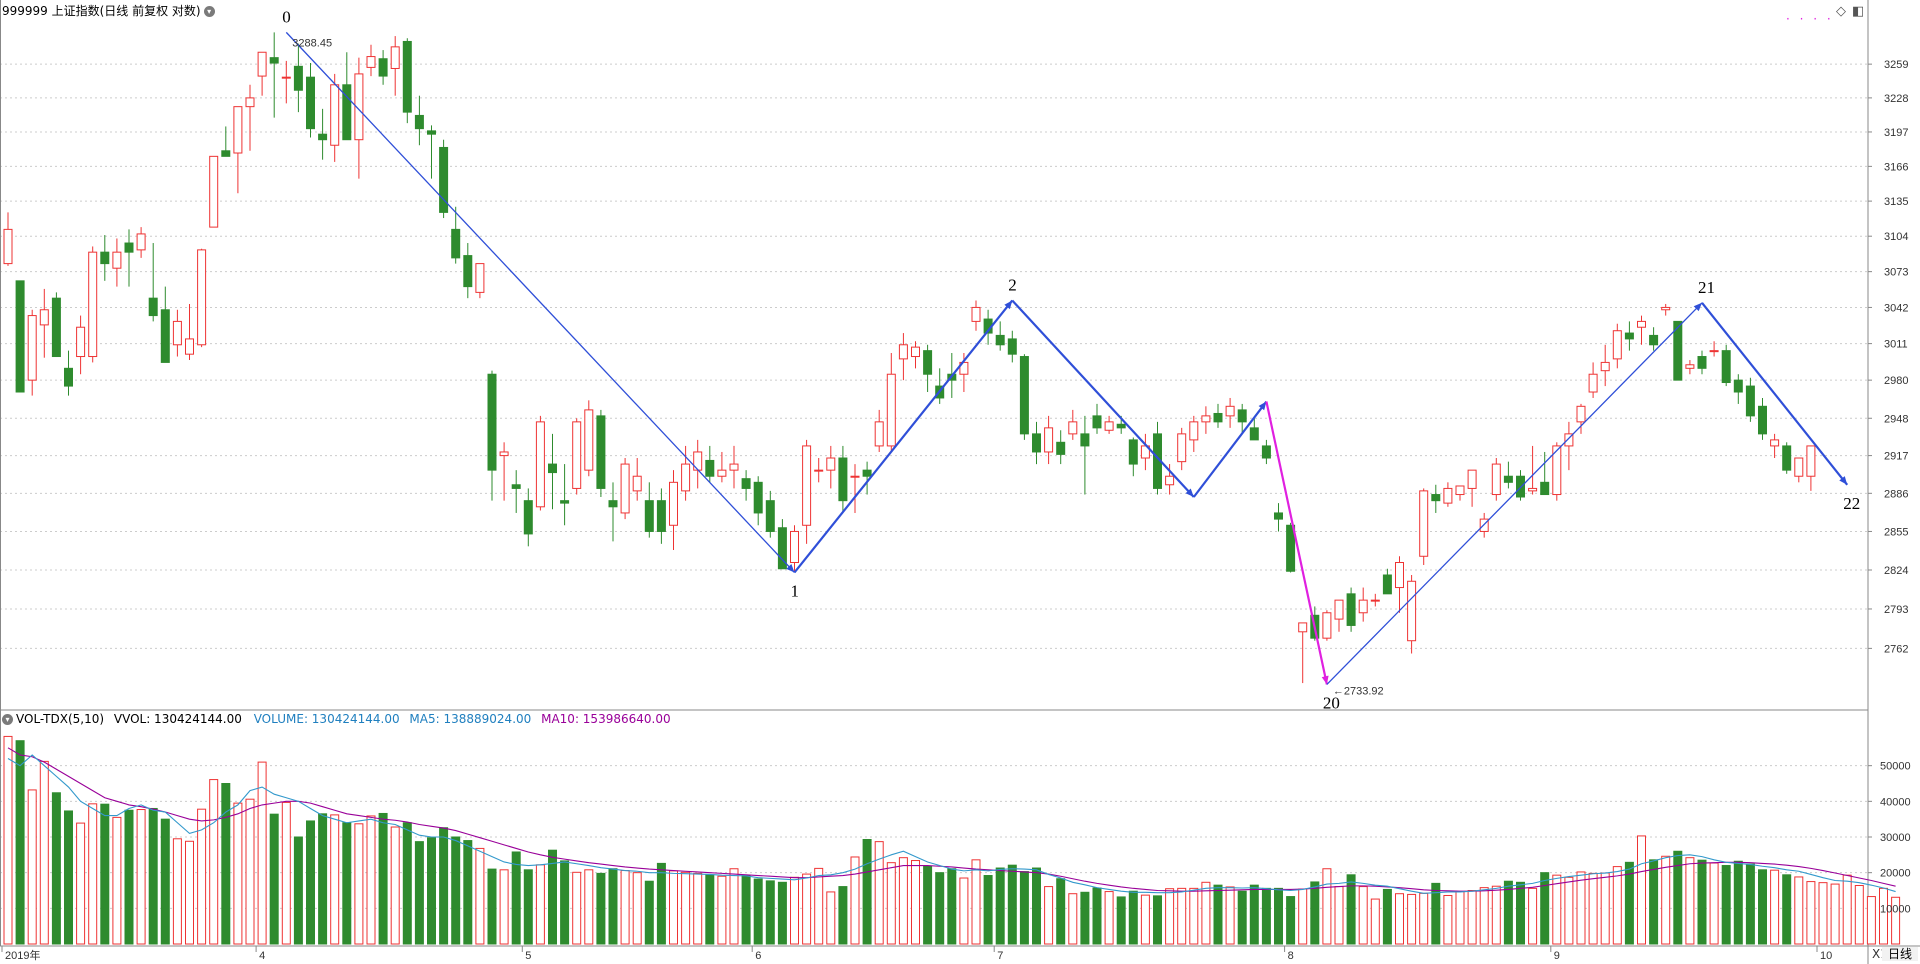 The height and width of the screenshot is (964, 1920). Describe the element at coordinates (1896, 167) in the screenshot. I see `y-tick-label: 3166` at that location.